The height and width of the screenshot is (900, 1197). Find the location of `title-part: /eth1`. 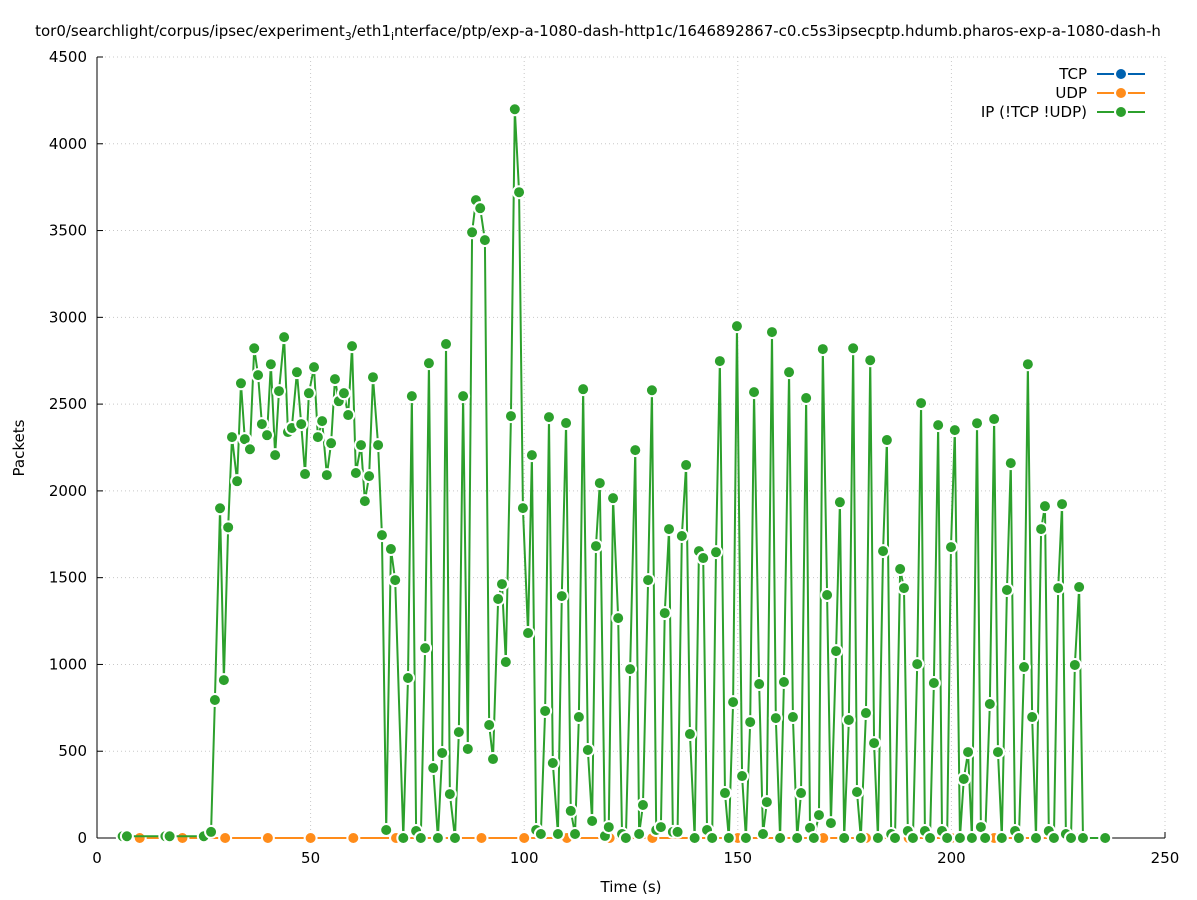

title-part: /eth1 is located at coordinates (371, 31).